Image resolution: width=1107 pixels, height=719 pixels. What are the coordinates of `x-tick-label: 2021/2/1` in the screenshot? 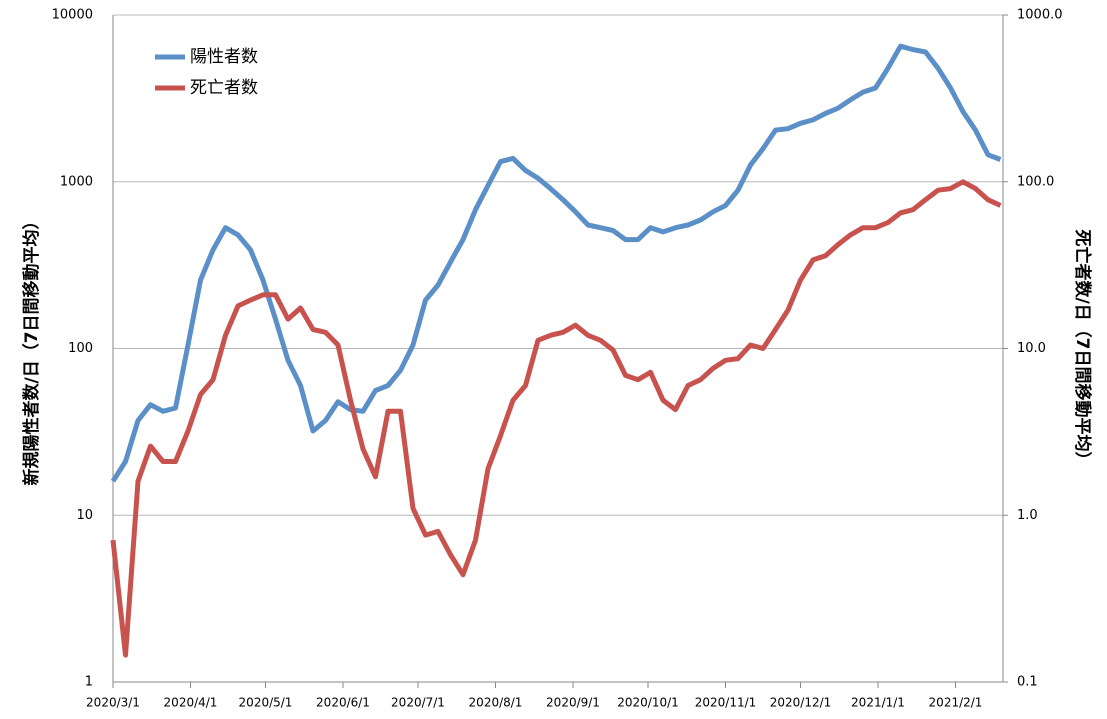 It's located at (956, 703).